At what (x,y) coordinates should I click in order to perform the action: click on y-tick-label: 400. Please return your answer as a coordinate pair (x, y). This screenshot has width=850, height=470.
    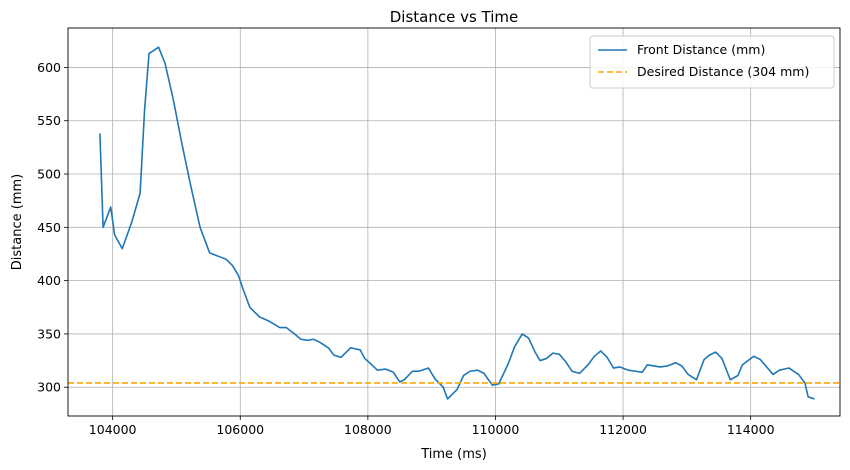
    Looking at the image, I should click on (49, 280).